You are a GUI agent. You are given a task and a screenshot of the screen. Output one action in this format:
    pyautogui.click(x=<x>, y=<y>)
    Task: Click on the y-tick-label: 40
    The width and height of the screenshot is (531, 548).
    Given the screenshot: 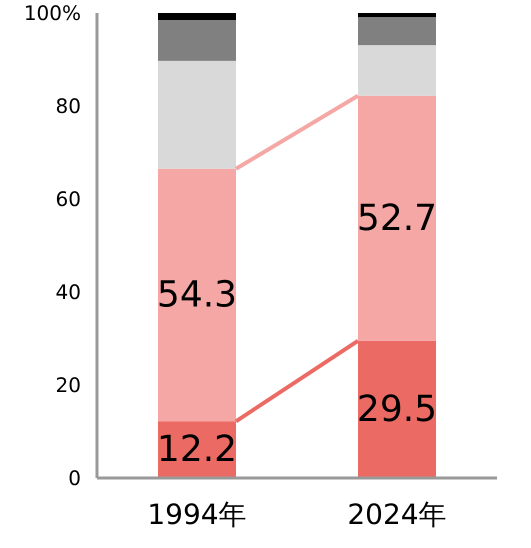 What is the action you would take?
    pyautogui.click(x=68, y=292)
    